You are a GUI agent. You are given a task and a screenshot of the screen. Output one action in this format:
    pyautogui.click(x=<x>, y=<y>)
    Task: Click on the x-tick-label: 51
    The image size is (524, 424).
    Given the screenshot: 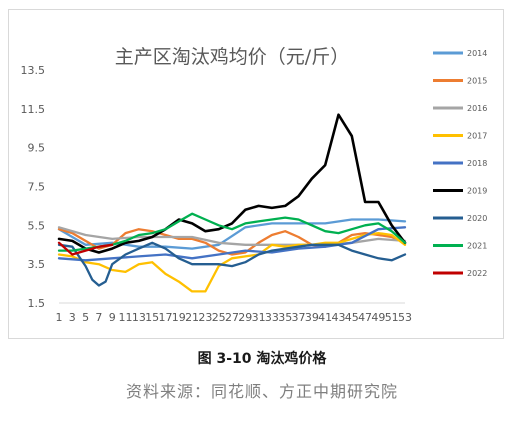 What is the action you would take?
    pyautogui.click(x=392, y=317)
    